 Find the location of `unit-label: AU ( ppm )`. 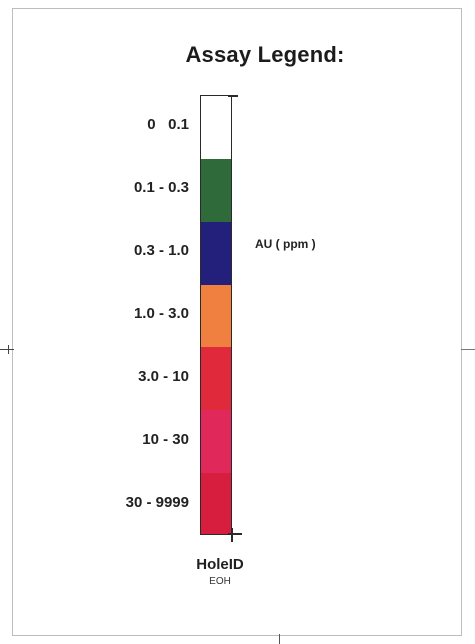

unit-label: AU ( ppm ) is located at coordinates (285, 244).